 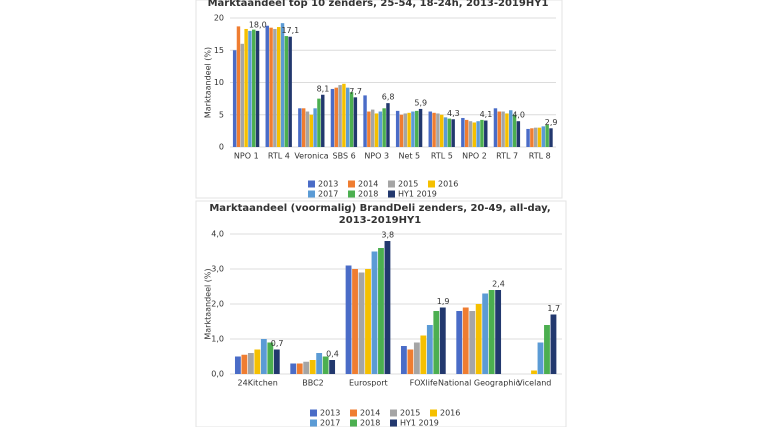 I want to click on data-label: 5,9, so click(x=420, y=102).